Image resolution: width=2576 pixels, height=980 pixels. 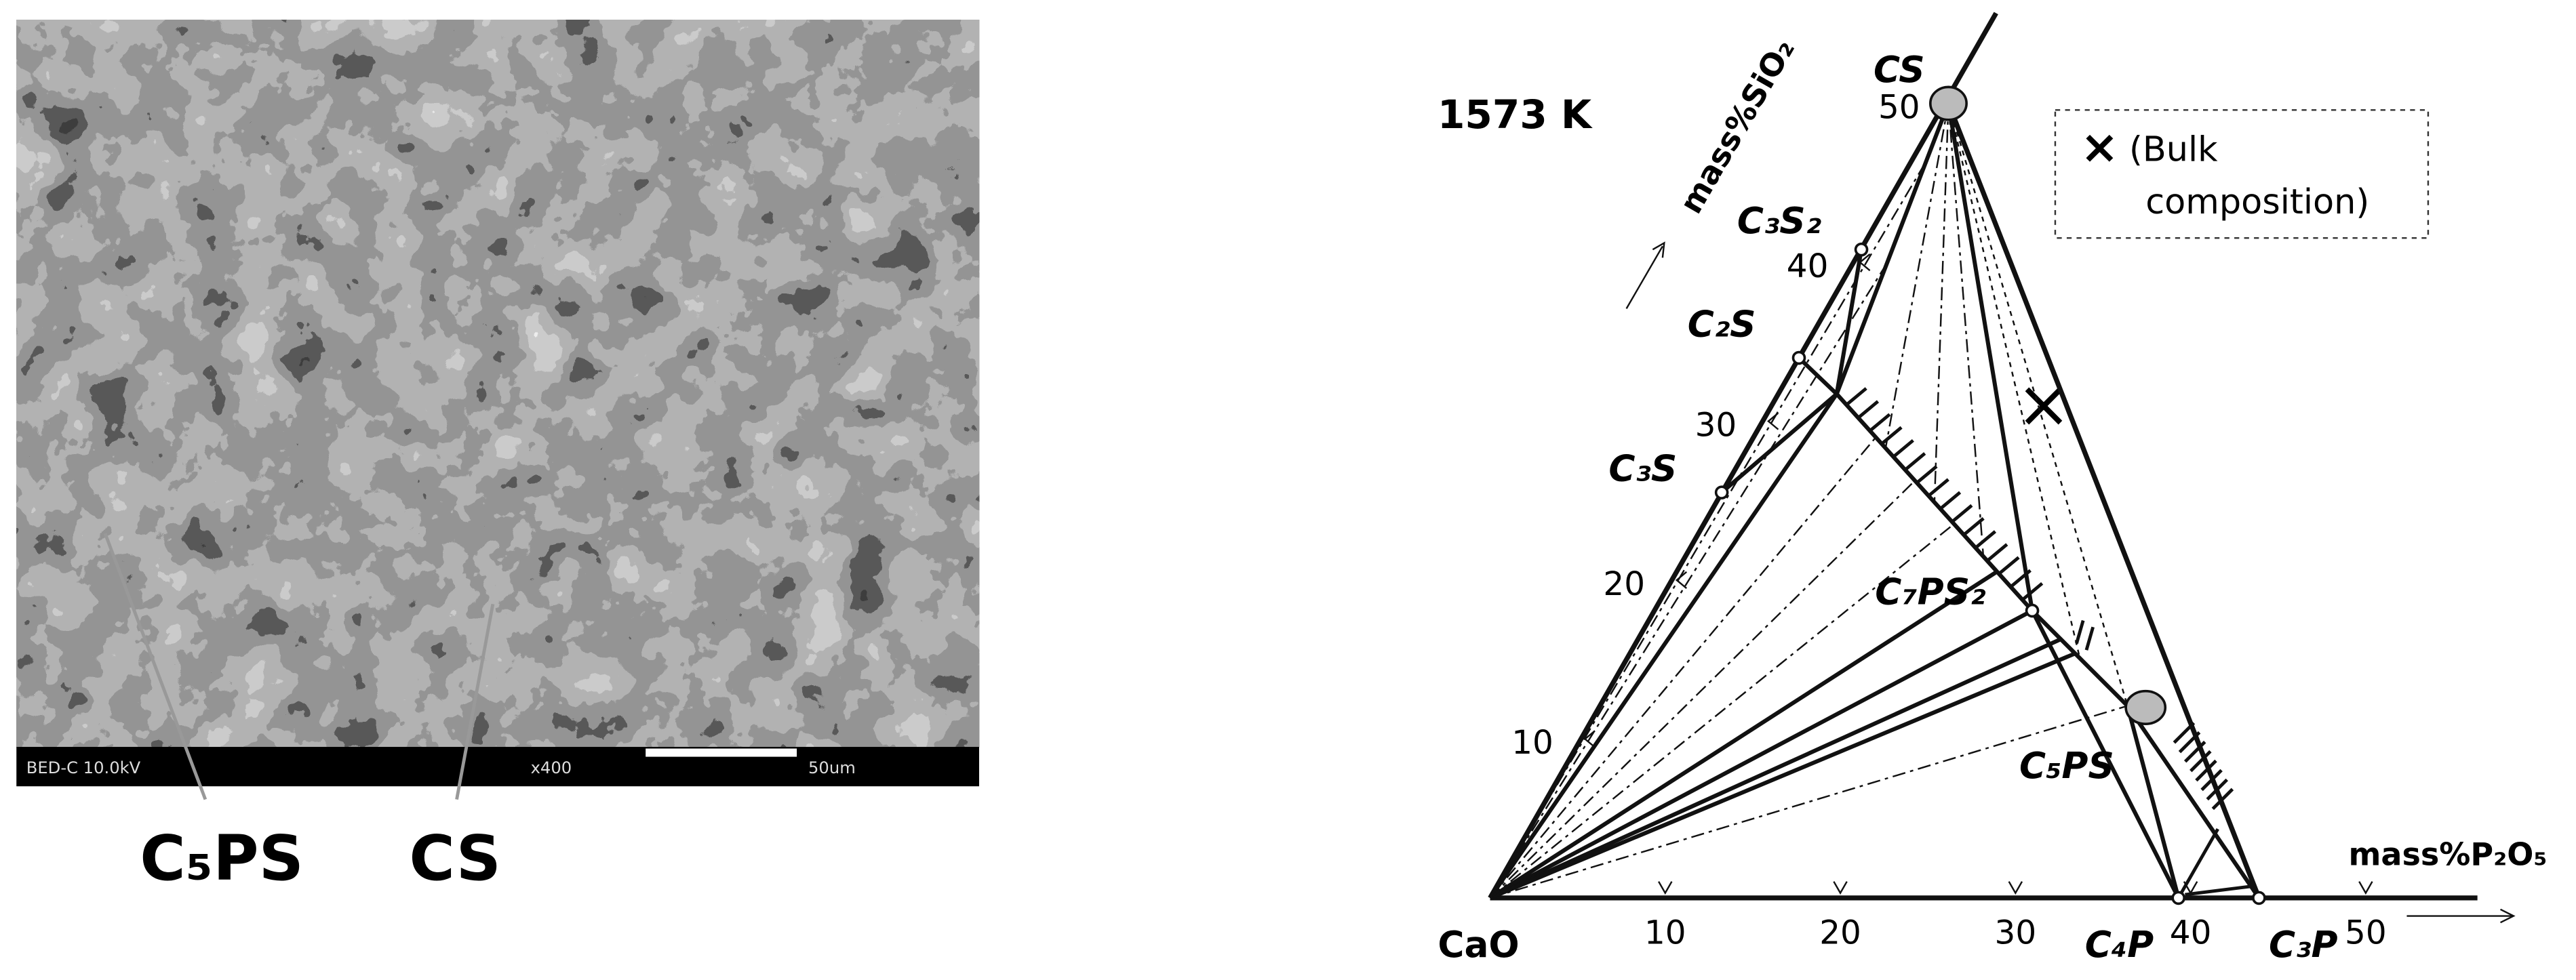 I want to click on legend-box, so click(x=2242, y=174).